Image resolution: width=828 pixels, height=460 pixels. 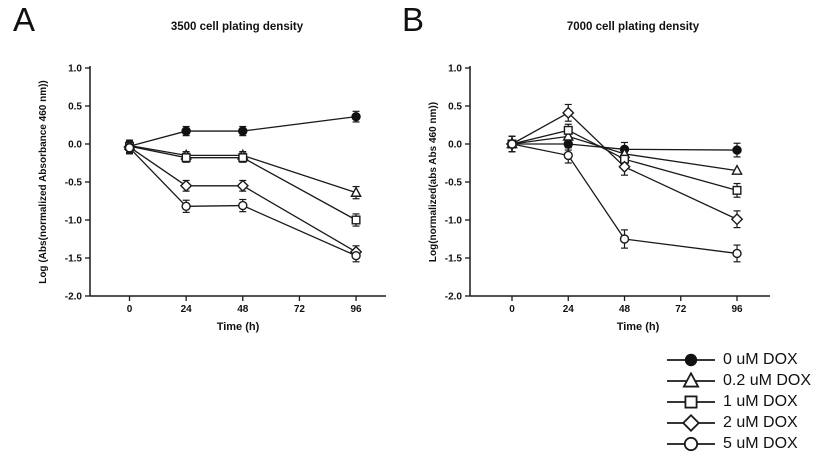 What do you see at coordinates (237, 27) in the screenshot?
I see `panel-a-title: 3500 cell plating density` at bounding box center [237, 27].